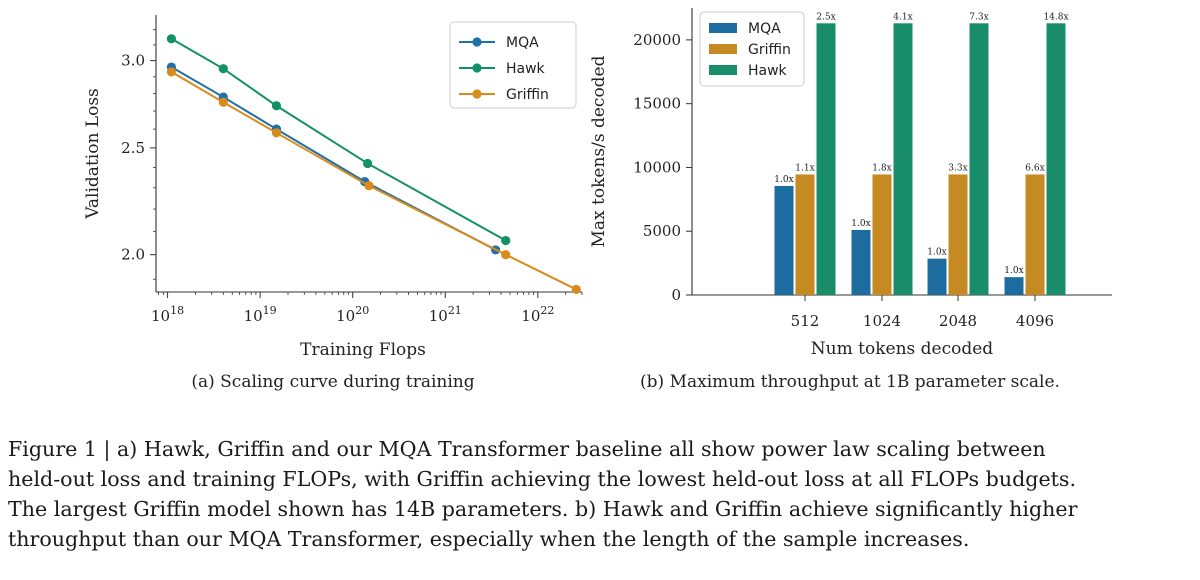  What do you see at coordinates (881, 168) in the screenshot?
I see `bar-value-label: 1.8x` at bounding box center [881, 168].